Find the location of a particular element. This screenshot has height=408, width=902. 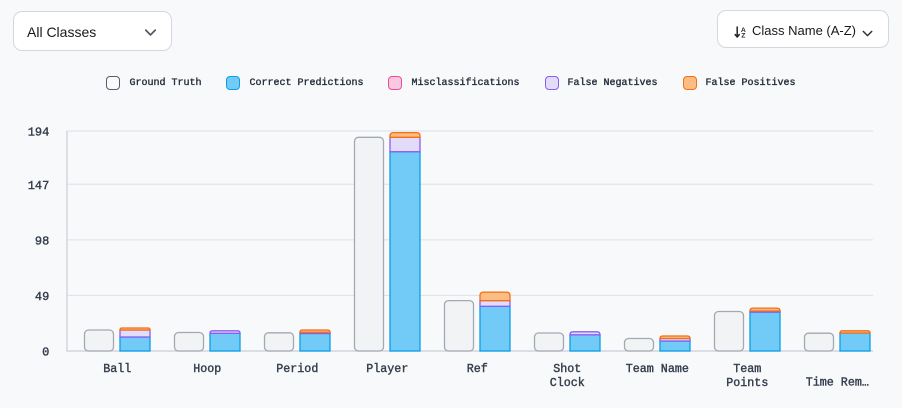

svg-text: Shot is located at coordinates (567, 369).